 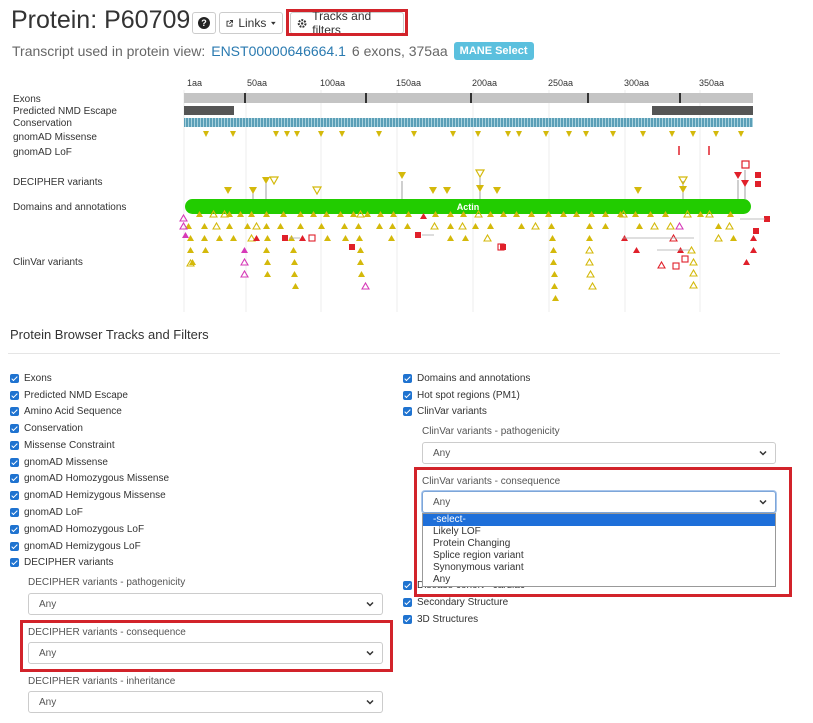 I want to click on checkbox-gnomad-hemi-missense: gnomAD Hemizygous Missense, so click(x=88, y=495).